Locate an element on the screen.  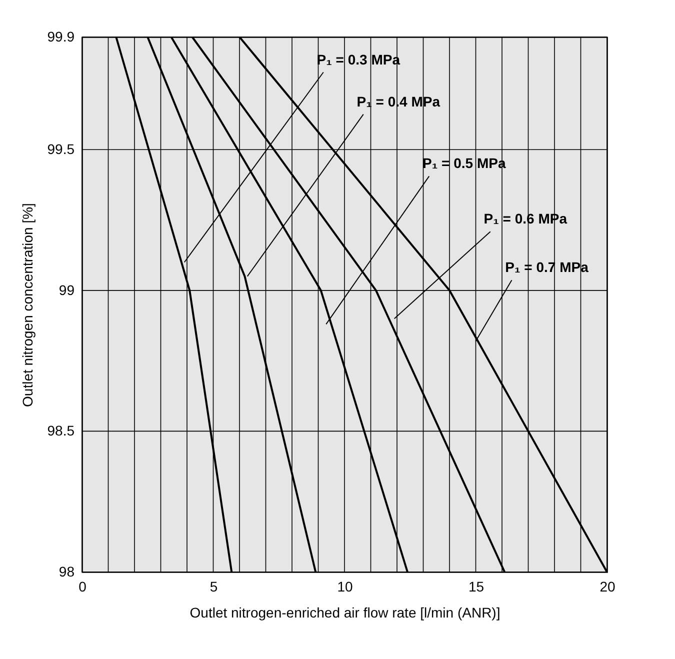
x-tick-label: 20 is located at coordinates (608, 586).